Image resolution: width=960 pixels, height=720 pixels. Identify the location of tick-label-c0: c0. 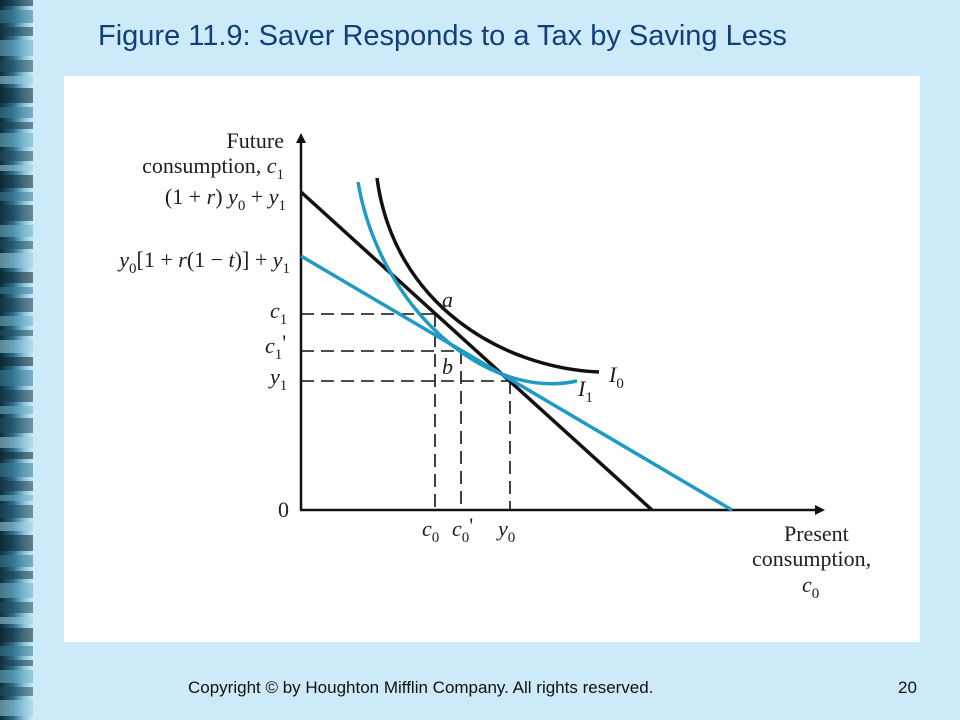
(430, 531).